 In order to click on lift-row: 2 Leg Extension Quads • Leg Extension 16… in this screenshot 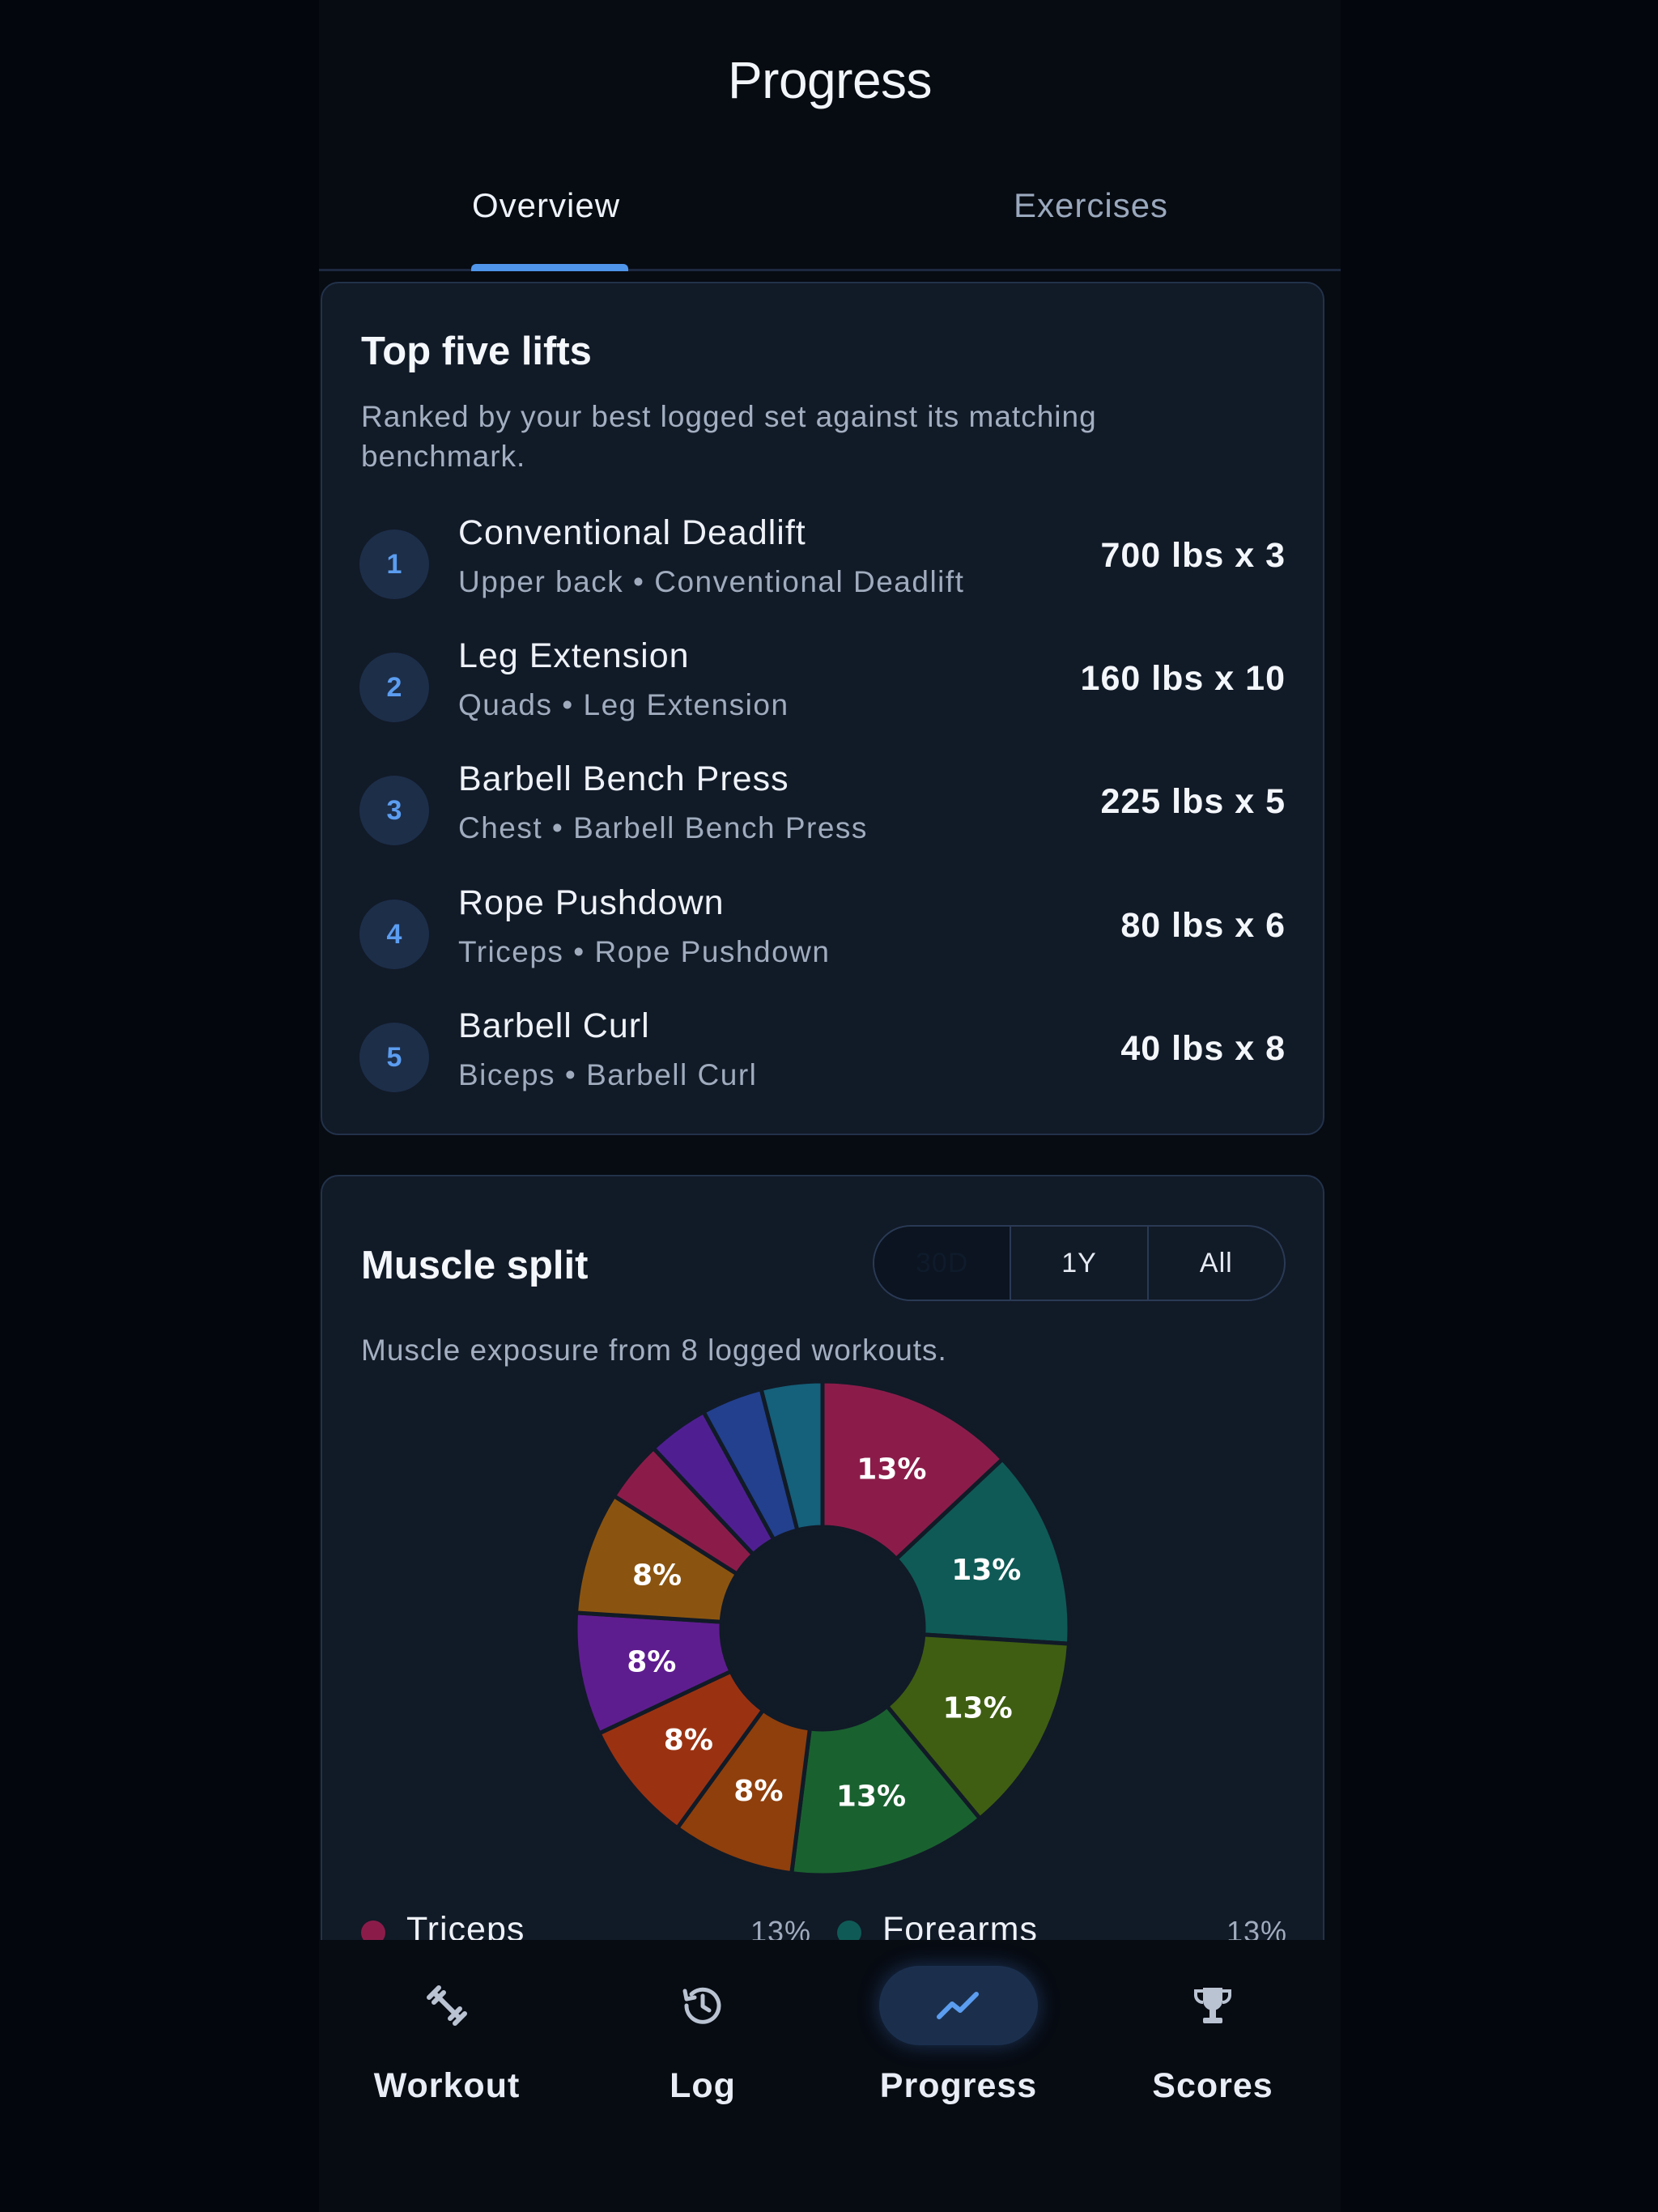, I will do `click(822, 685)`.